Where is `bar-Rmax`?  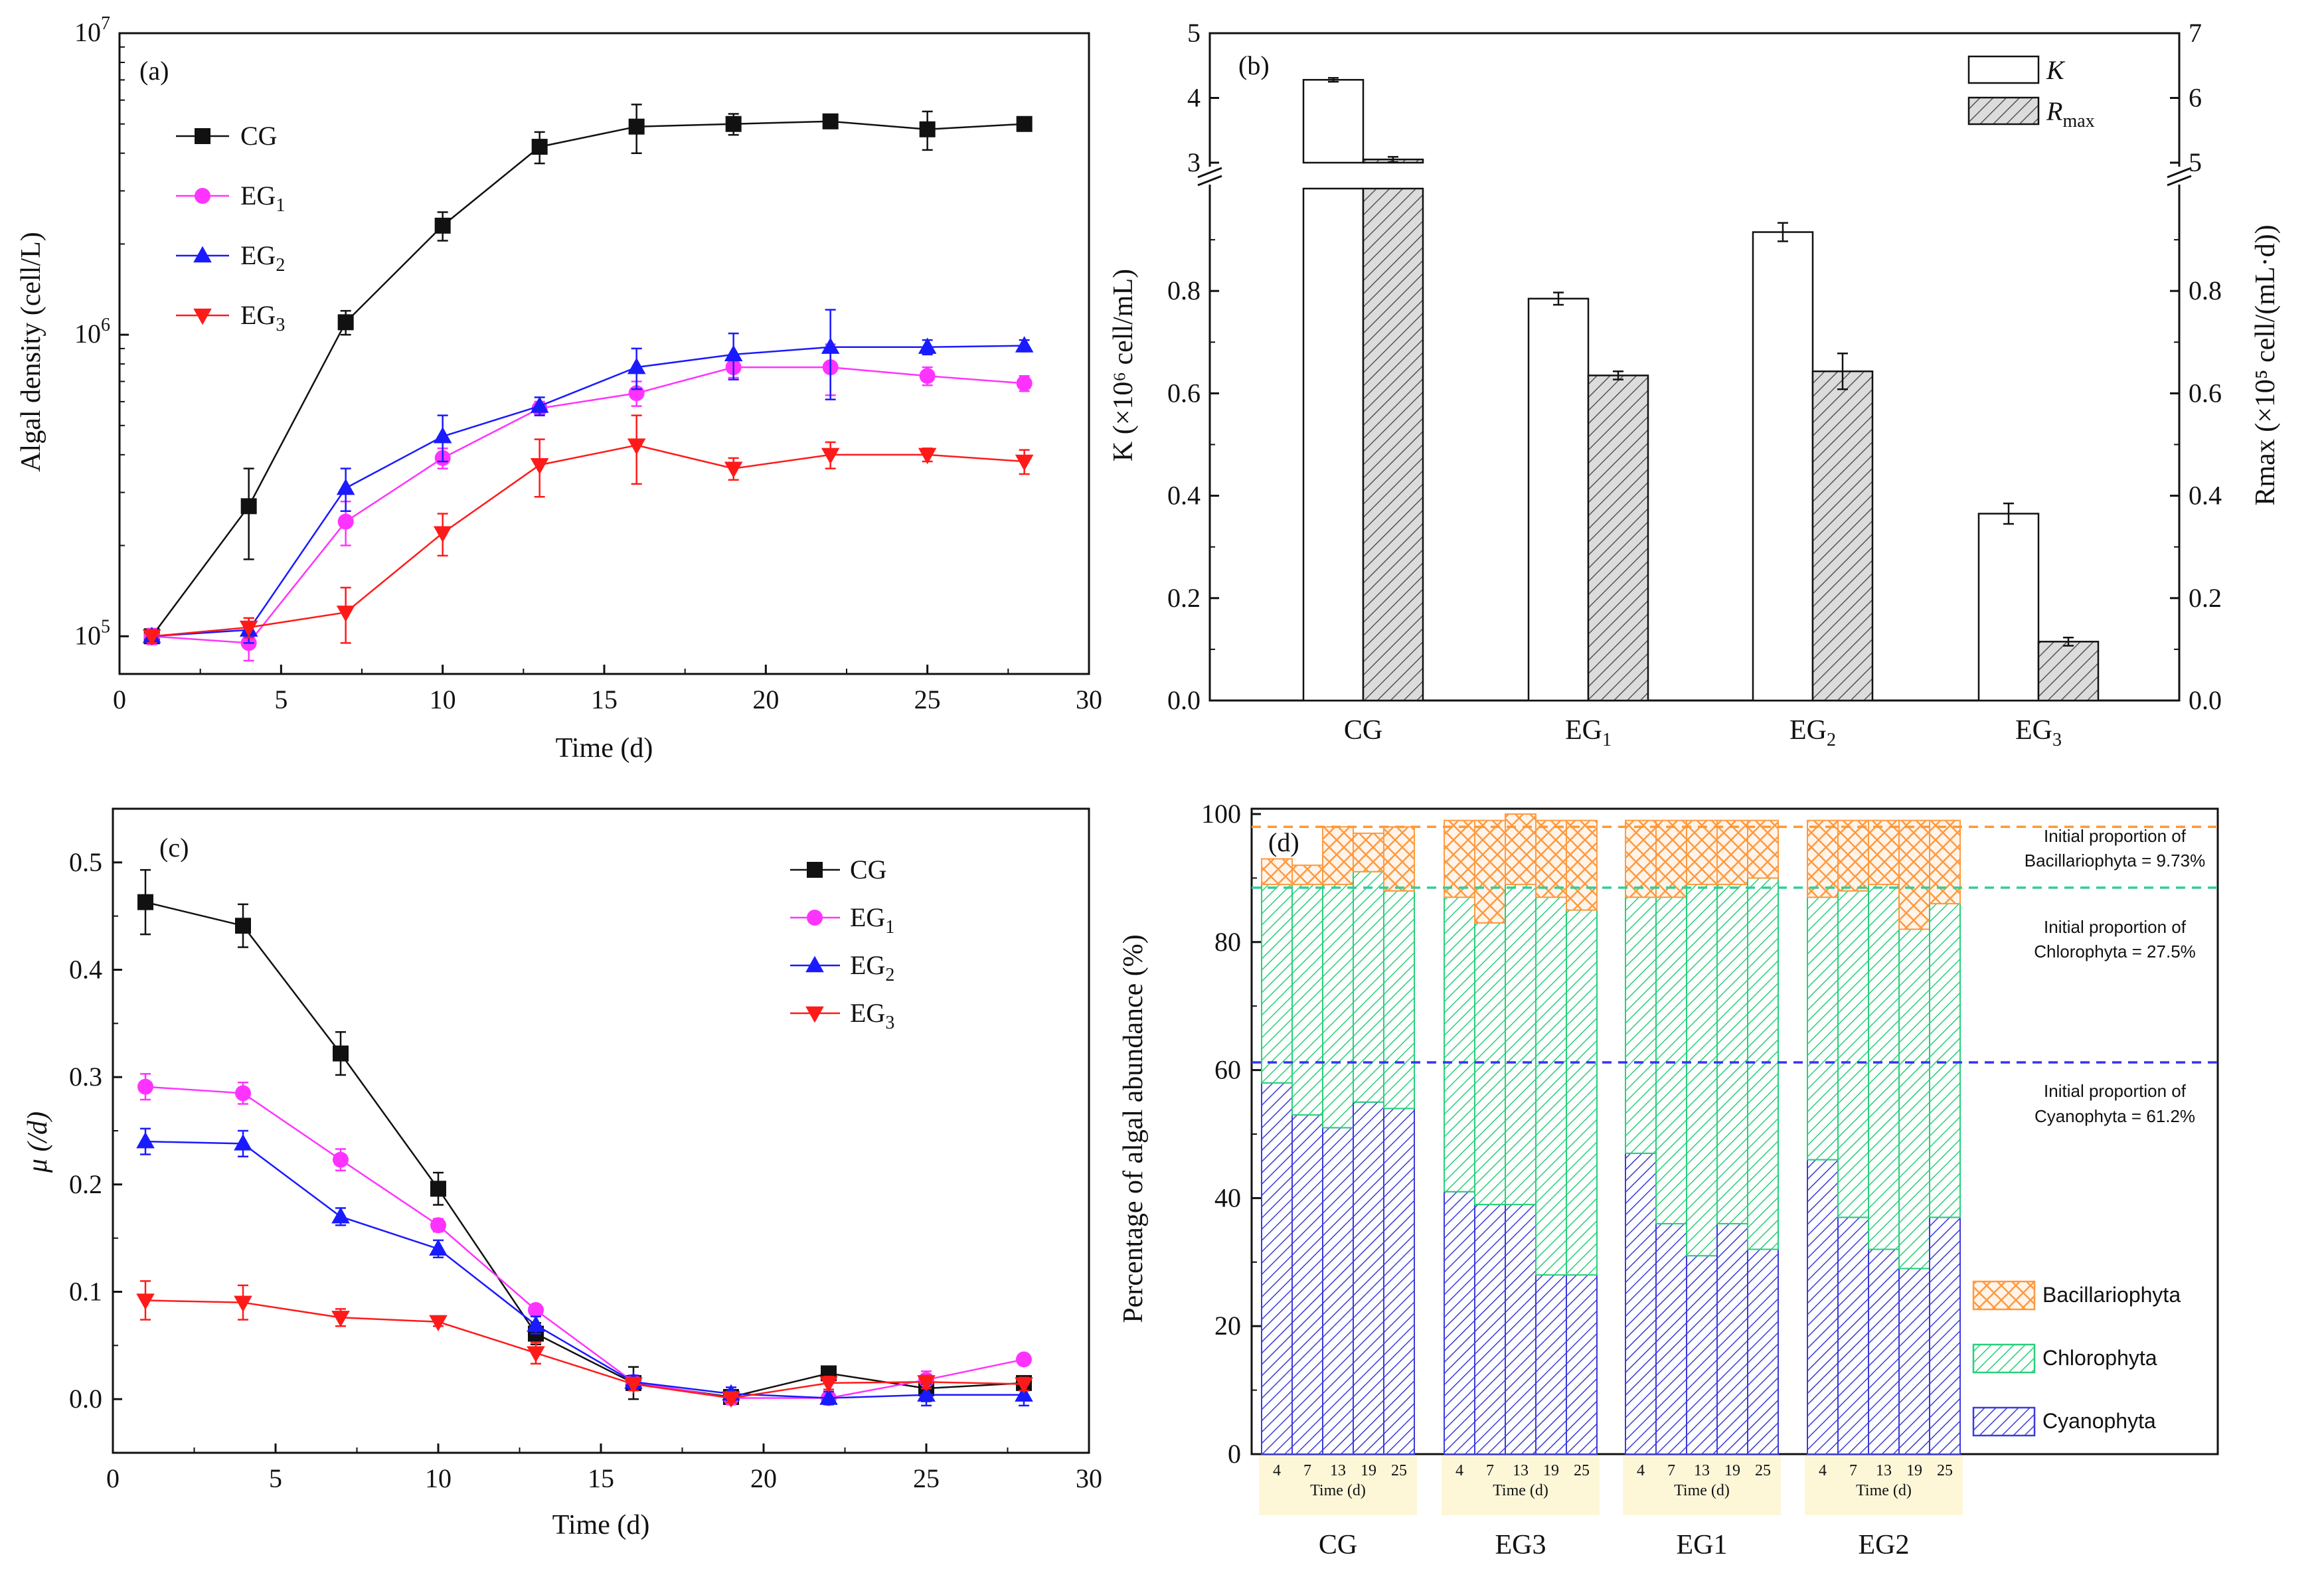
bar-Rmax is located at coordinates (2069, 671).